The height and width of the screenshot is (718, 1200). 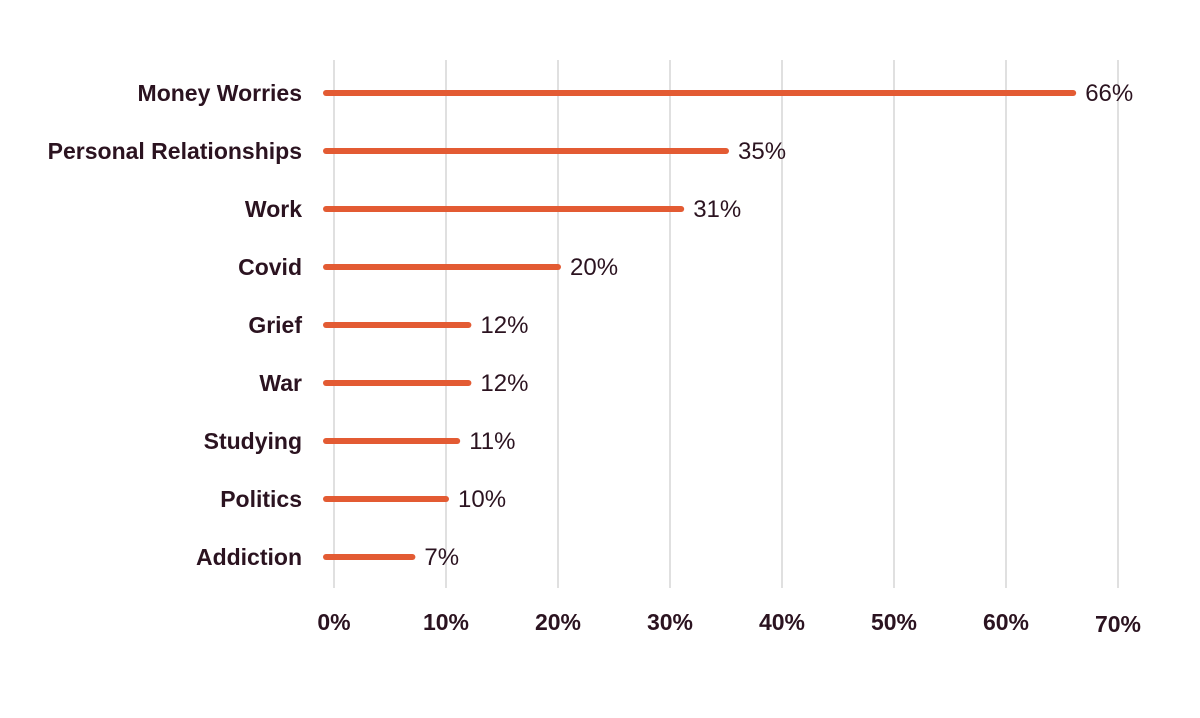 What do you see at coordinates (482, 499) in the screenshot?
I see `value-label: 10%` at bounding box center [482, 499].